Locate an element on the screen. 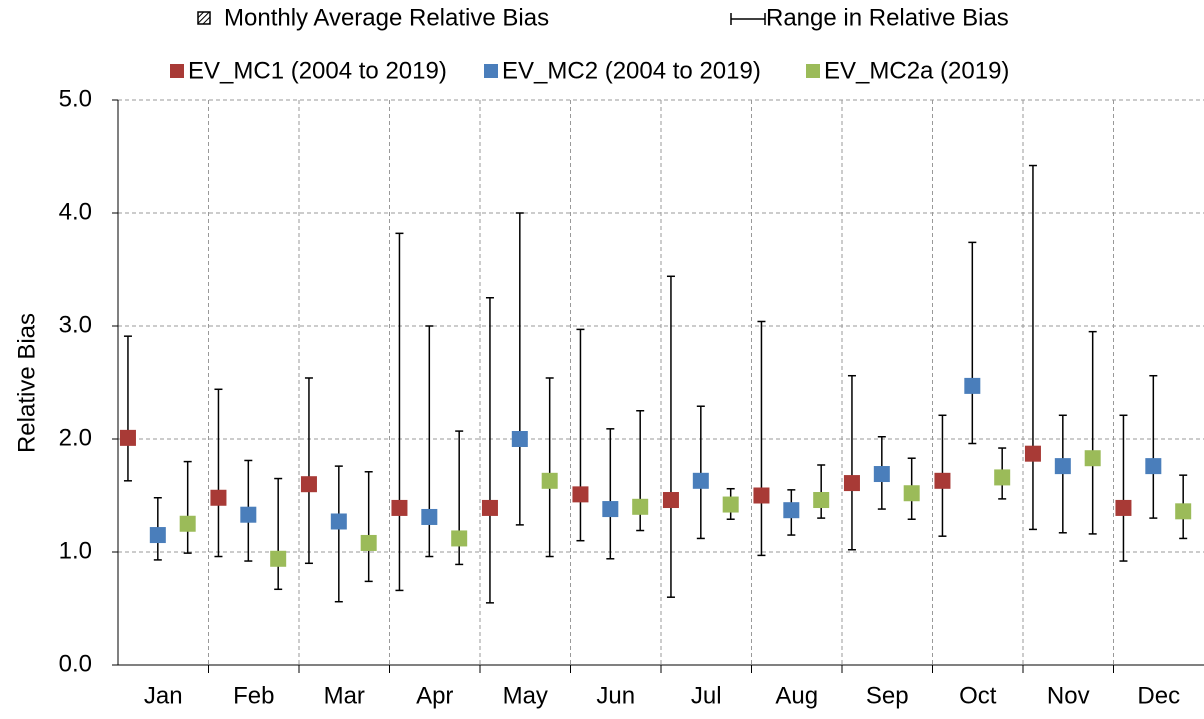  x-tick-label: Dec is located at coordinates (1158, 695).